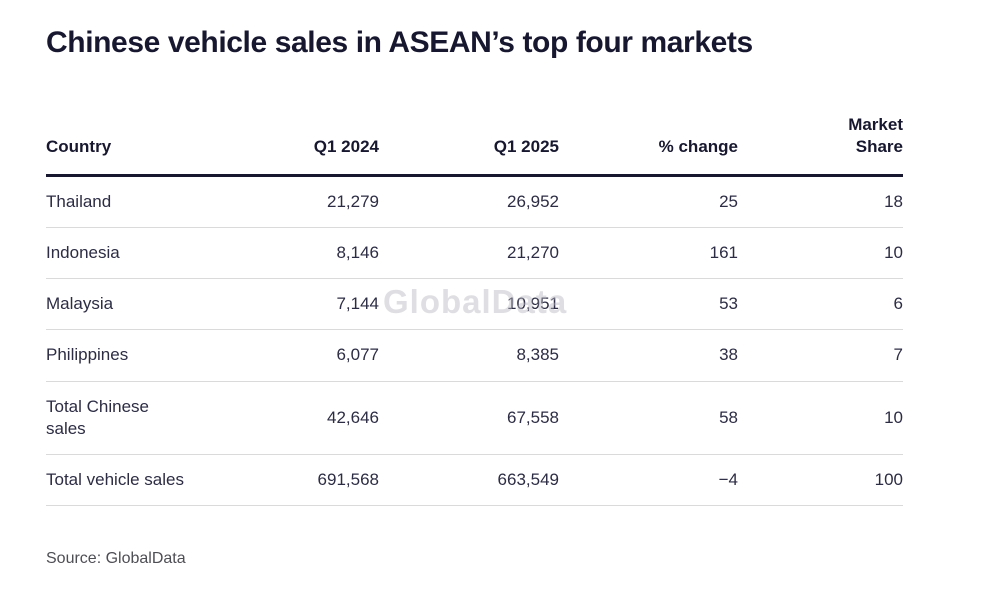 The width and height of the screenshot is (1000, 605). What do you see at coordinates (122, 355) in the screenshot?
I see `cell-country: Philippines` at bounding box center [122, 355].